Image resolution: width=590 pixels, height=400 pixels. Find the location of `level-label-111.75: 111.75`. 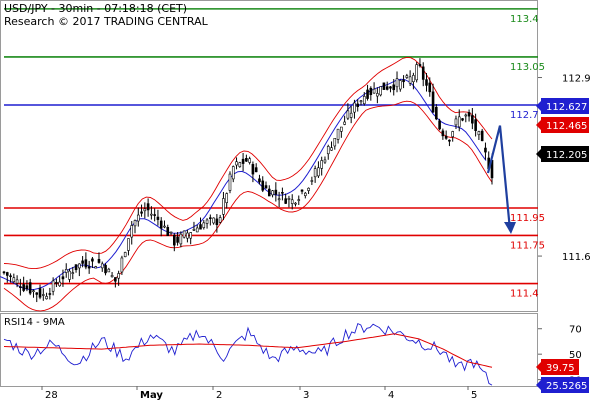

level-label-111.75: 111.75 is located at coordinates (527, 245).